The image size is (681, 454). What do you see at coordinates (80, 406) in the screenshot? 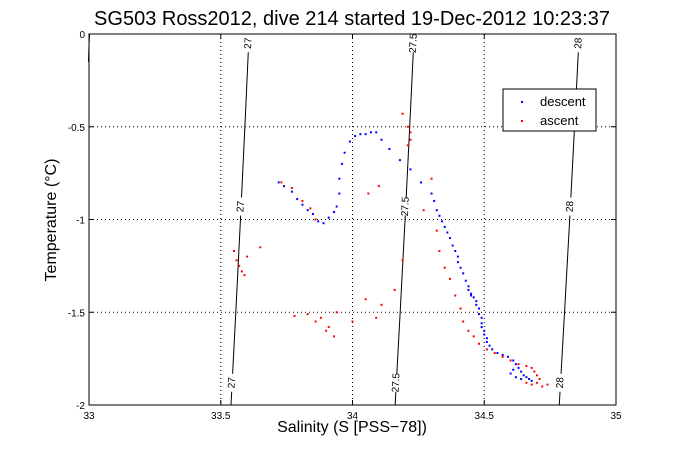
I see `y-tick-label-4: -2` at bounding box center [80, 406].